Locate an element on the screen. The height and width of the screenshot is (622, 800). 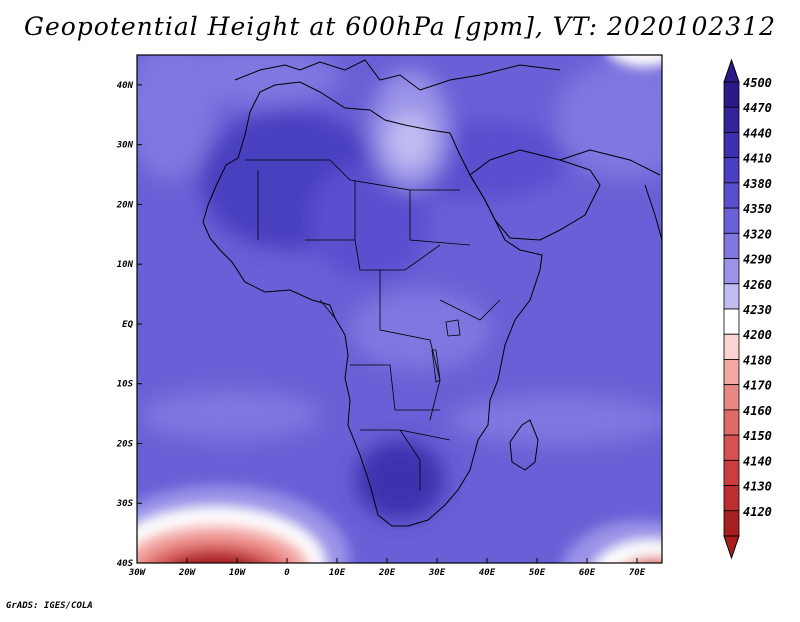
field-region-trough-pink is located at coordinates (223, 544).